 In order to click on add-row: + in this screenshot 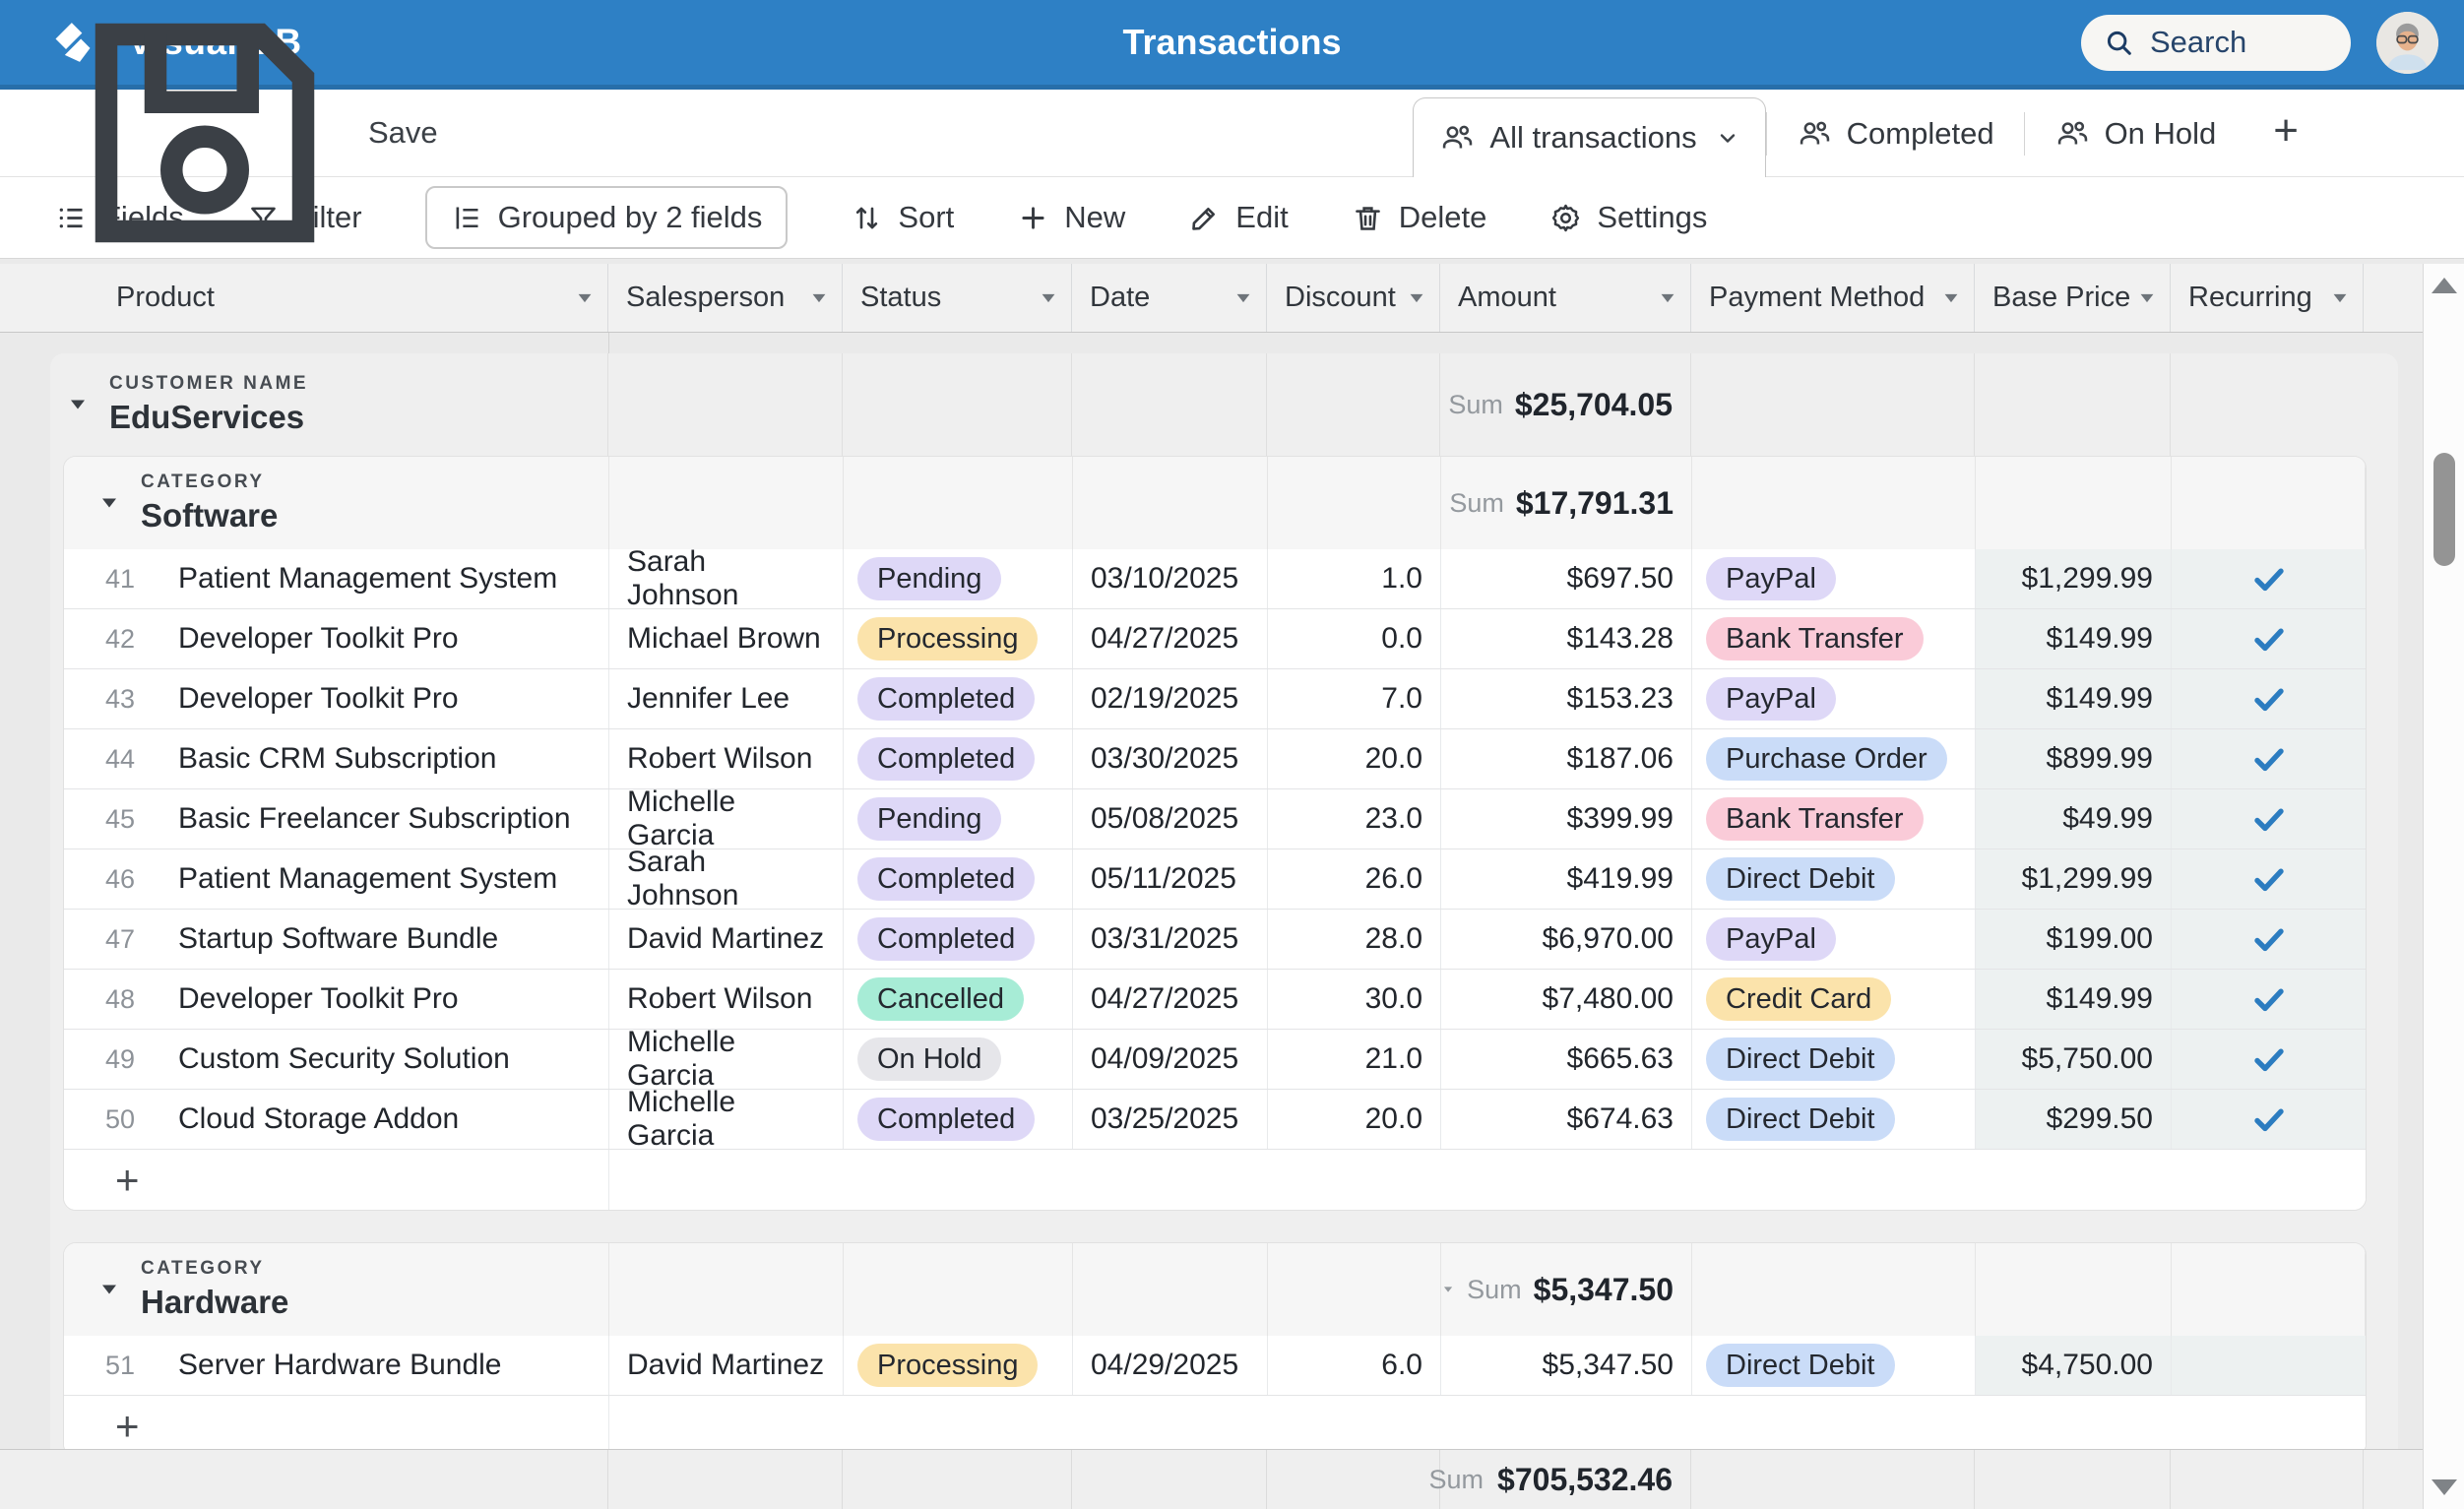, I will do `click(1215, 1180)`.